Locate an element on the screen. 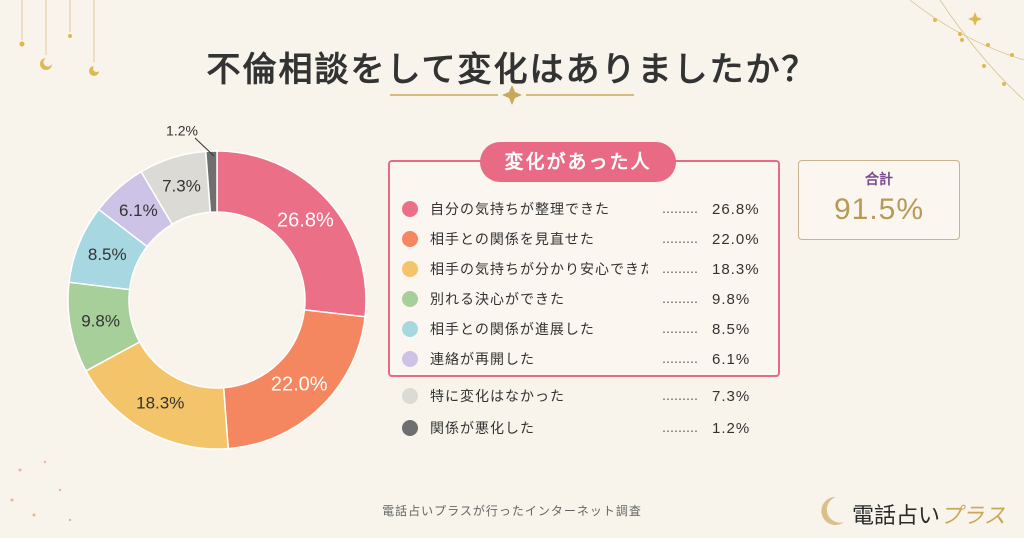 The width and height of the screenshot is (1024, 538). legend-value: 9.8% is located at coordinates (731, 299).